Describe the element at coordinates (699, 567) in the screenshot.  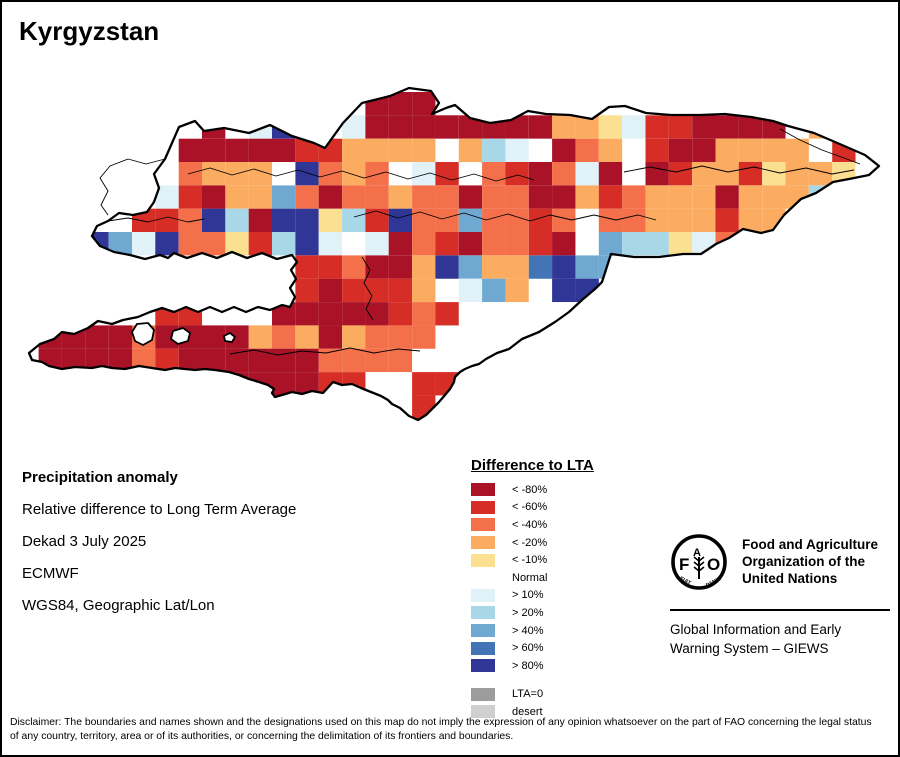
I see `wheat-icon` at that location.